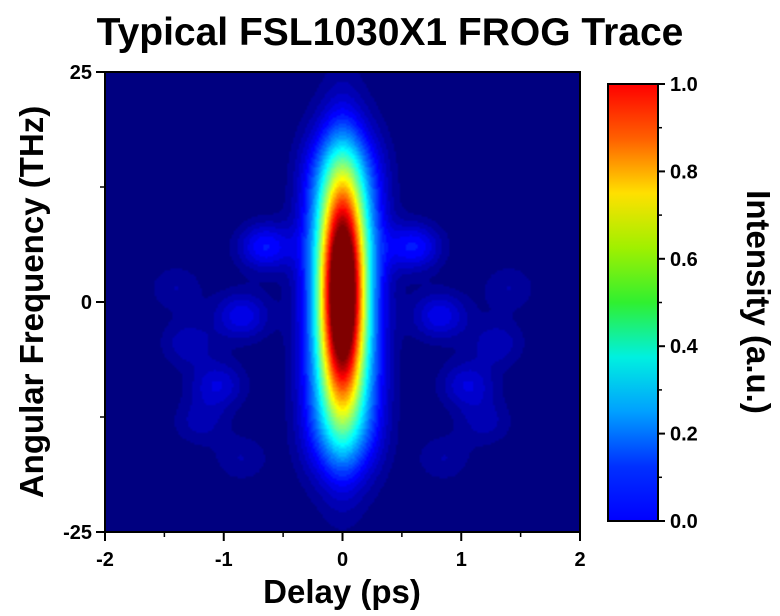 The image size is (780, 616). I want to click on colorbar-tick-label: 0.2, so click(684, 435).